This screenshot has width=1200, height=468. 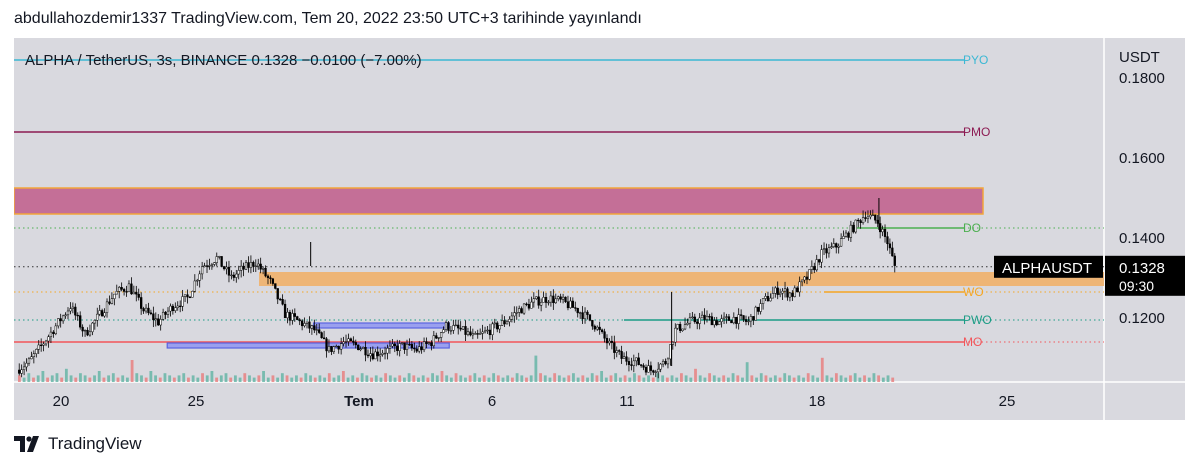 What do you see at coordinates (78, 444) in the screenshot?
I see `footer-brand: TradingView` at bounding box center [78, 444].